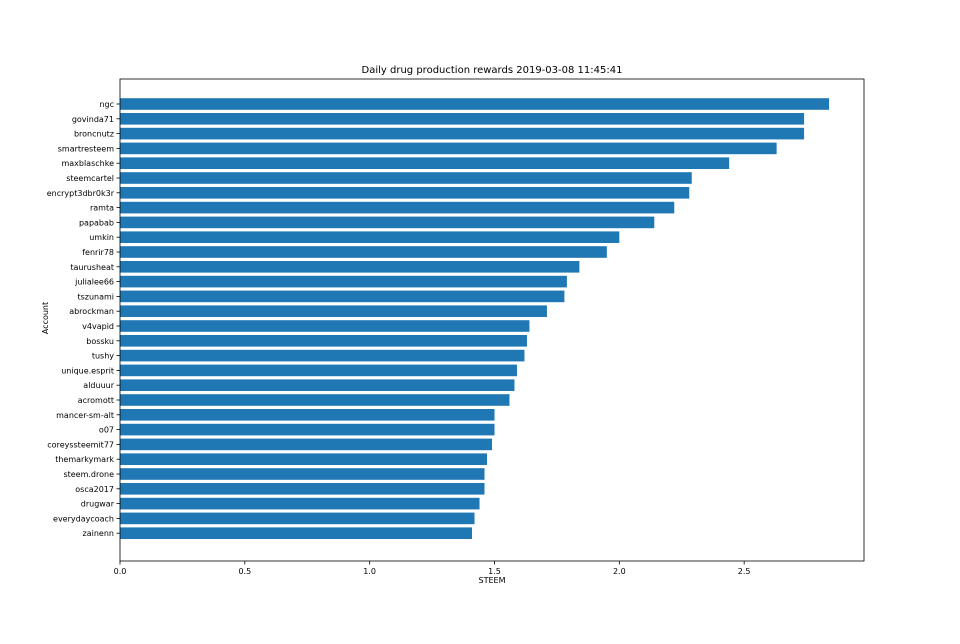 The height and width of the screenshot is (644, 960). Describe the element at coordinates (88, 474) in the screenshot. I see `y-tick-label: steem.drone` at that location.